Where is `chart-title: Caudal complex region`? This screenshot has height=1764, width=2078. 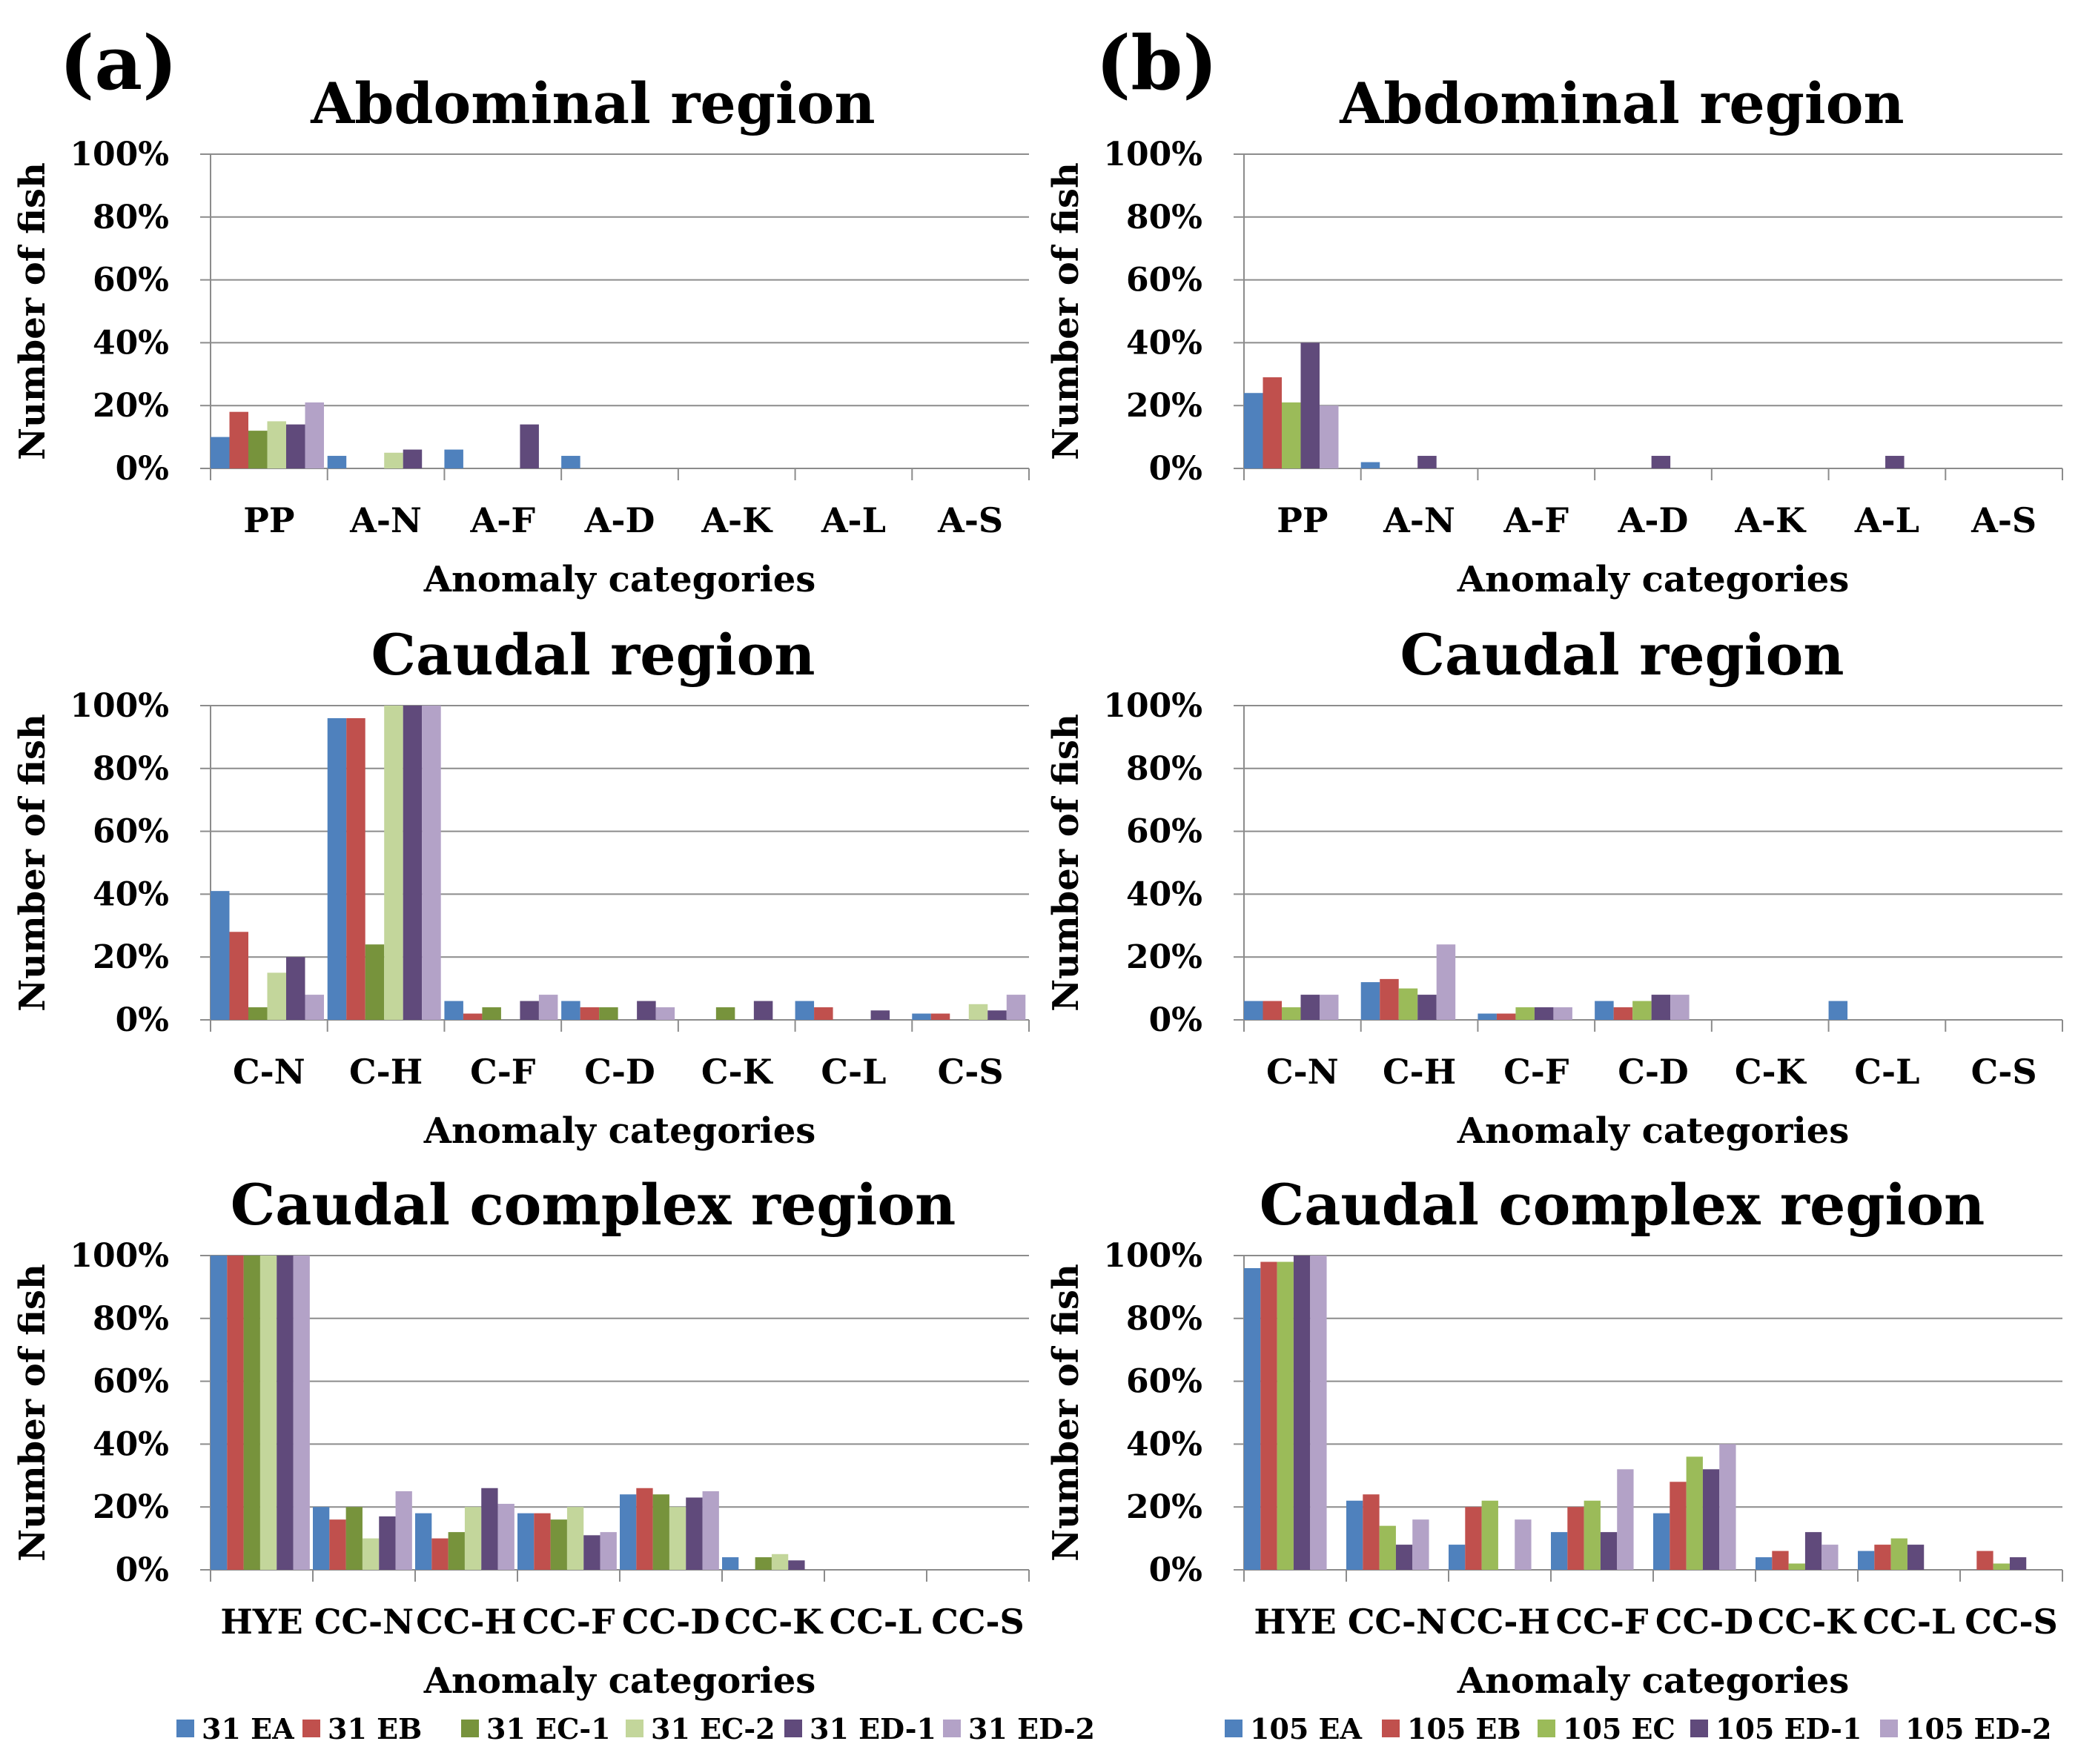 chart-title: Caudal complex region is located at coordinates (593, 1205).